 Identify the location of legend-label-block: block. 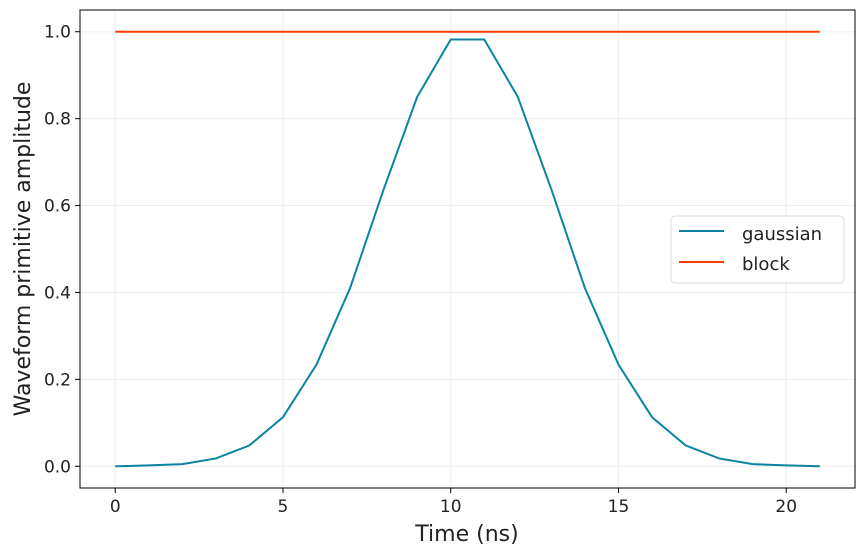
(766, 264).